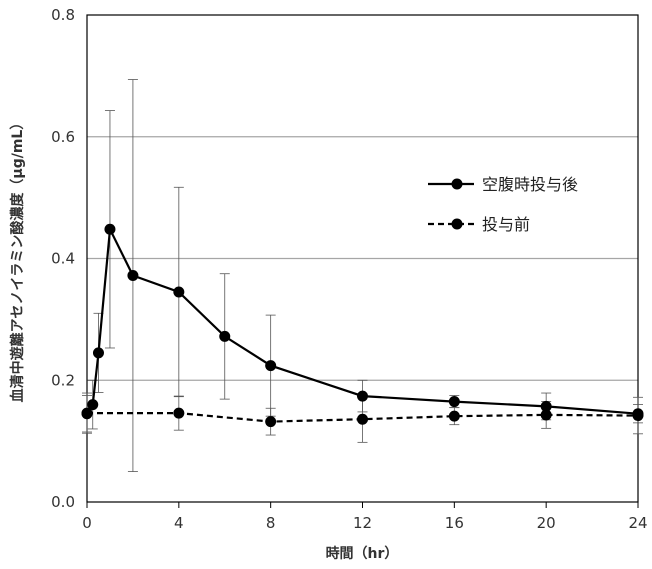  Describe the element at coordinates (17, 259) in the screenshot. I see `y-axis-title: 血清中遊離アセノイラミン酸濃度（μg/mL）` at that location.